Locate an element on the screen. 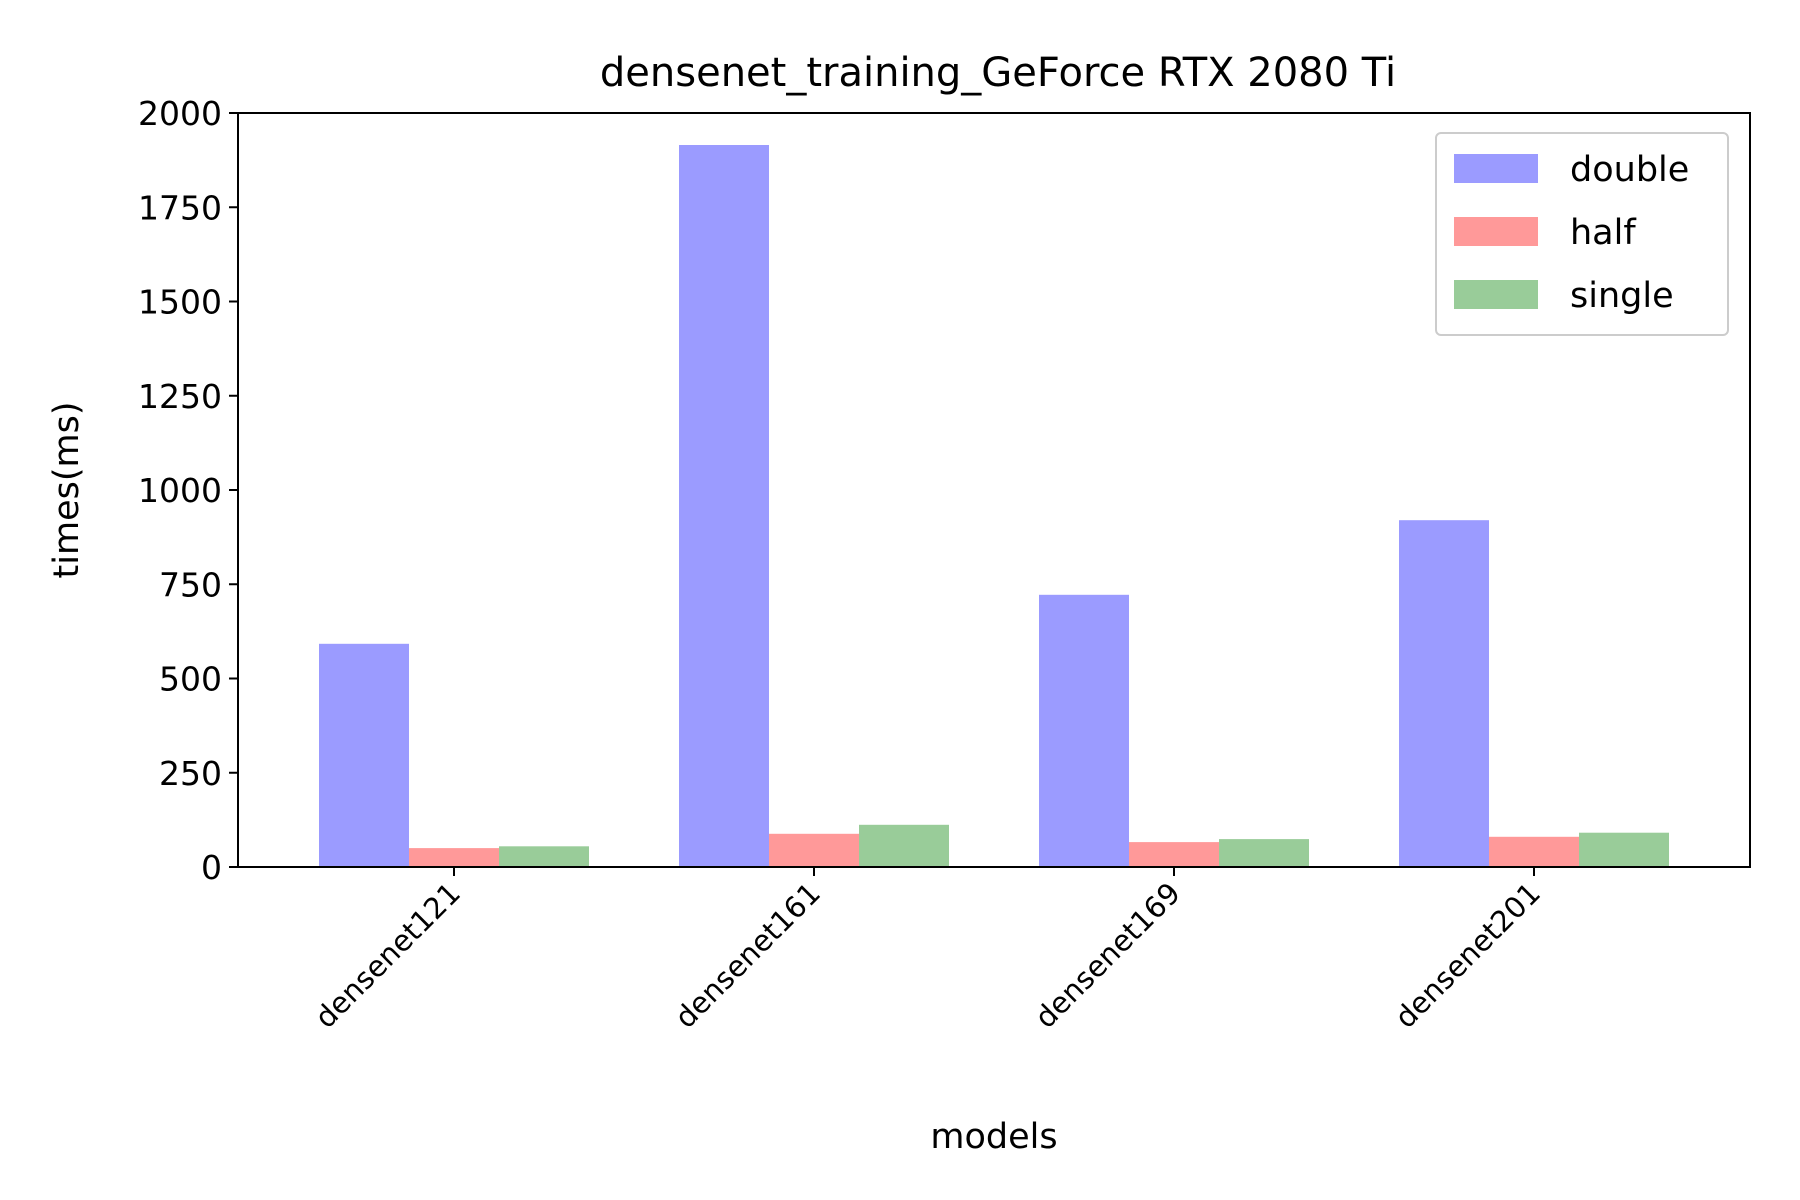 Image resolution: width=1800 pixels, height=1200 pixels. bar-double-densenet201 is located at coordinates (1444, 693).